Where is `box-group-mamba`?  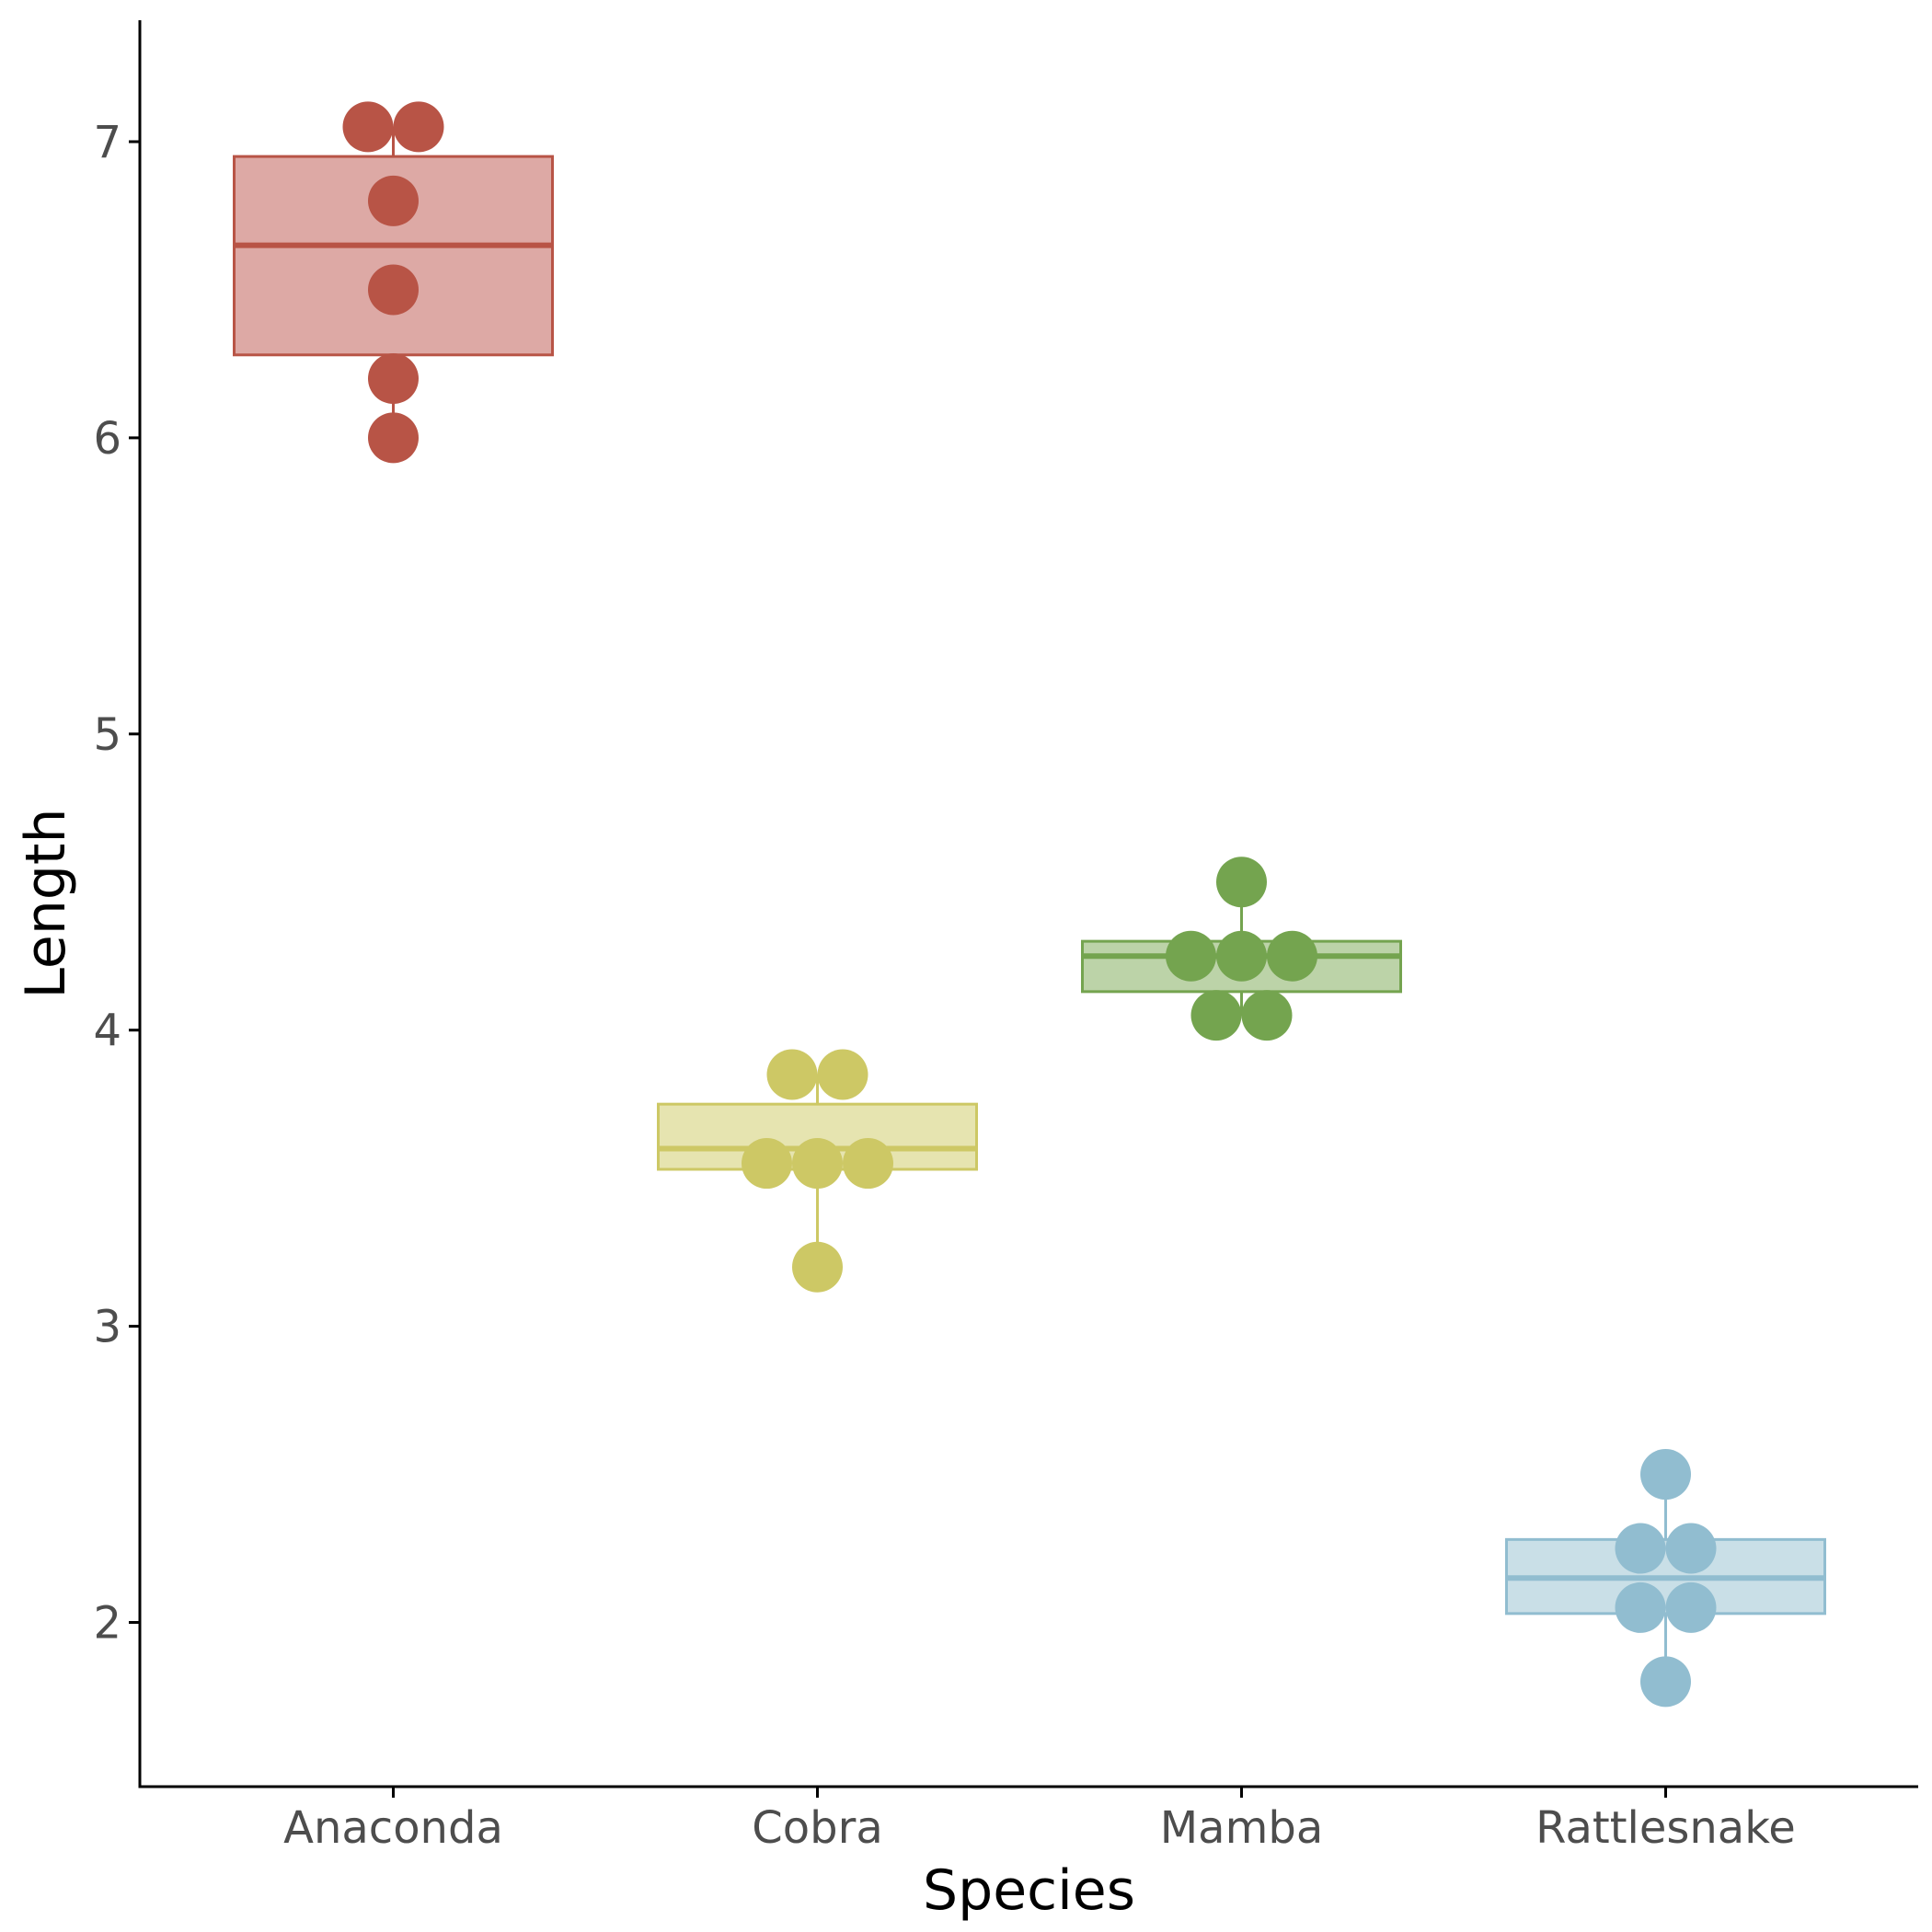
box-group-mamba is located at coordinates (1241, 949).